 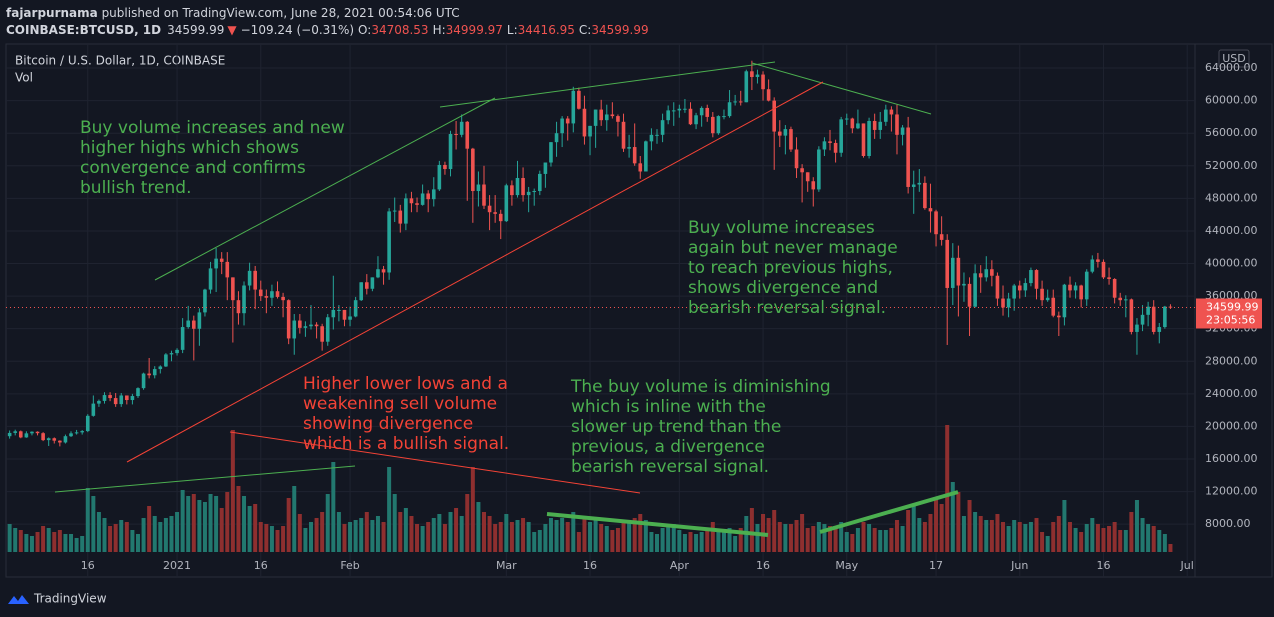 I want to click on ohlc-label: H:, so click(x=439, y=30).